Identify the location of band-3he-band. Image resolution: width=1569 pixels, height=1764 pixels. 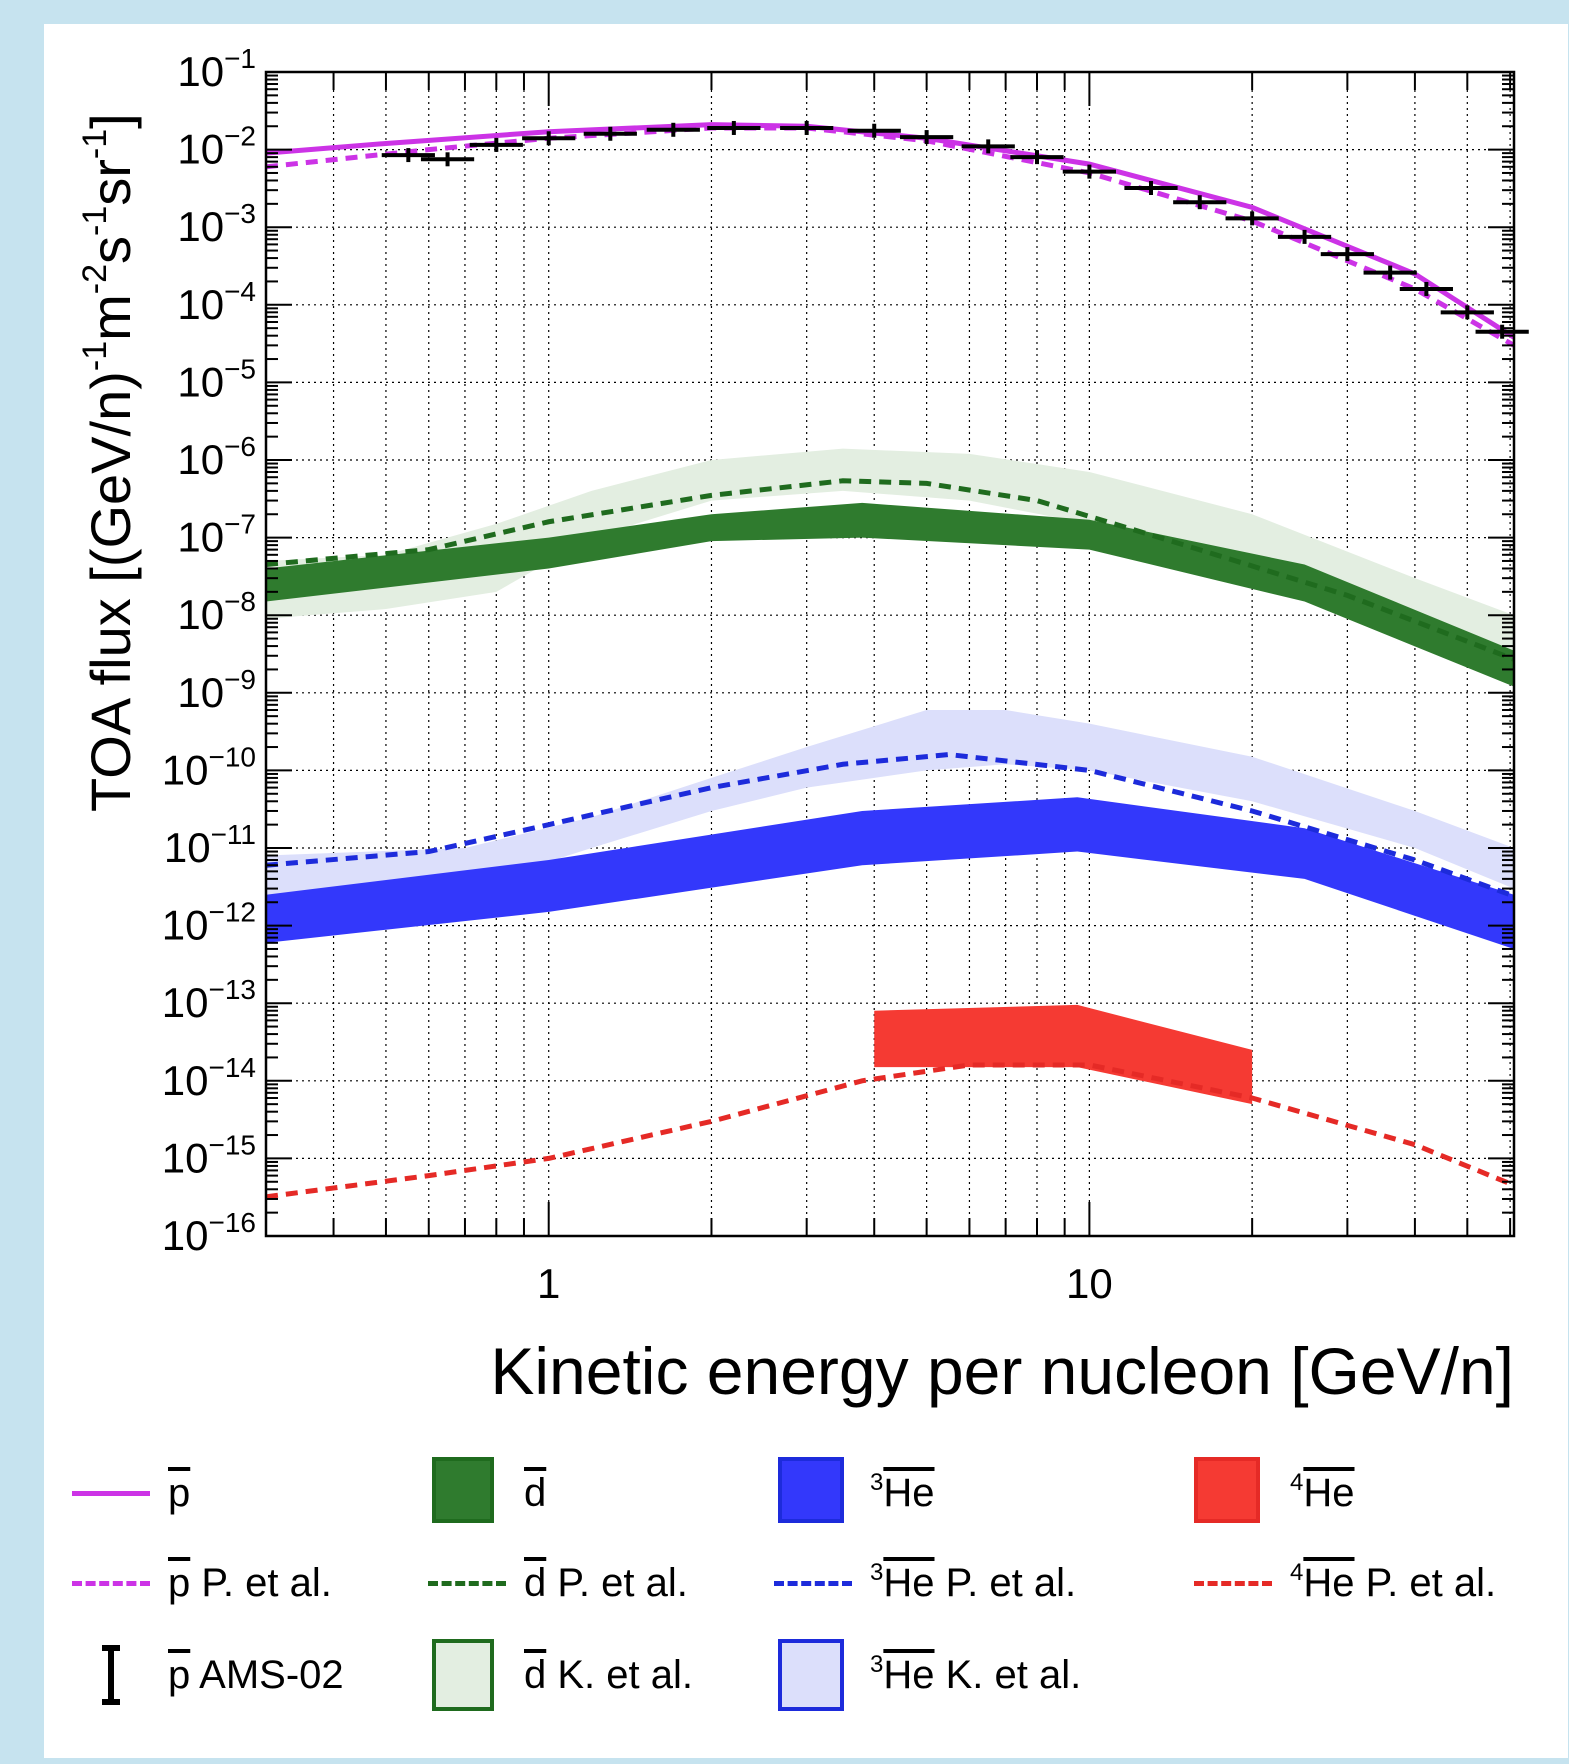
(890, 873).